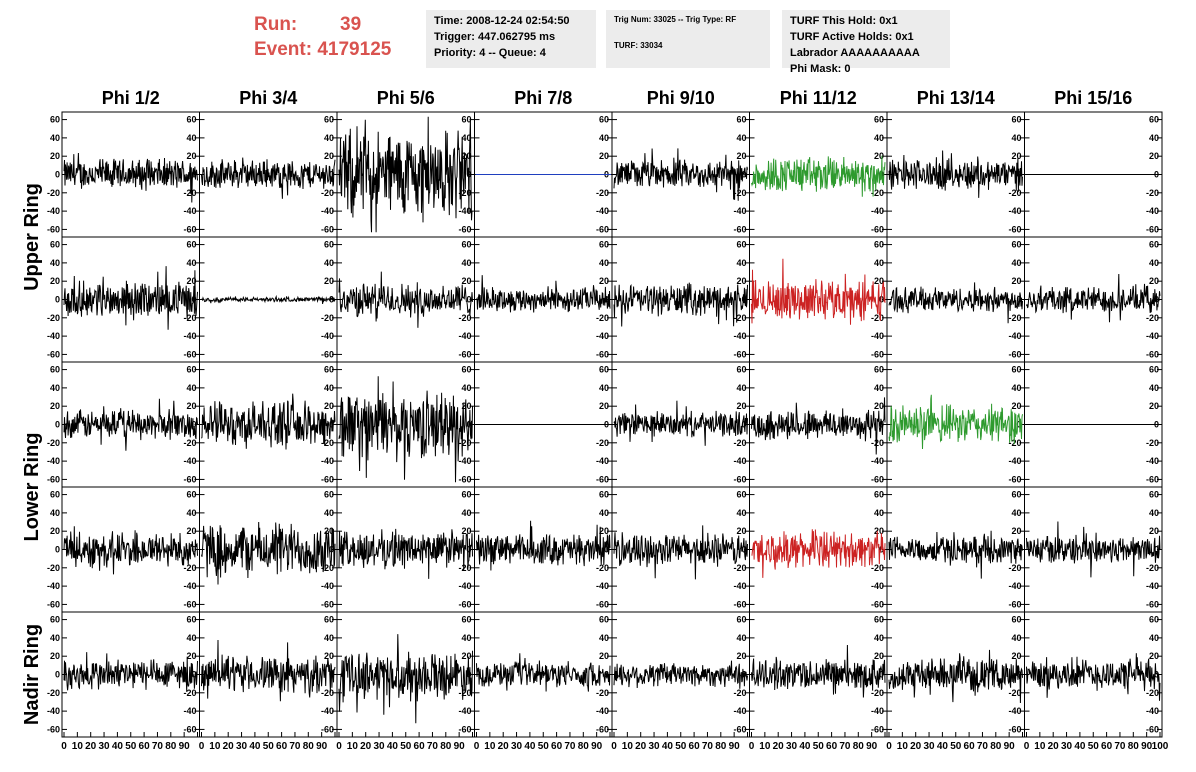  Describe the element at coordinates (406, 98) in the screenshot. I see `column-label: Phi 5/6` at that location.